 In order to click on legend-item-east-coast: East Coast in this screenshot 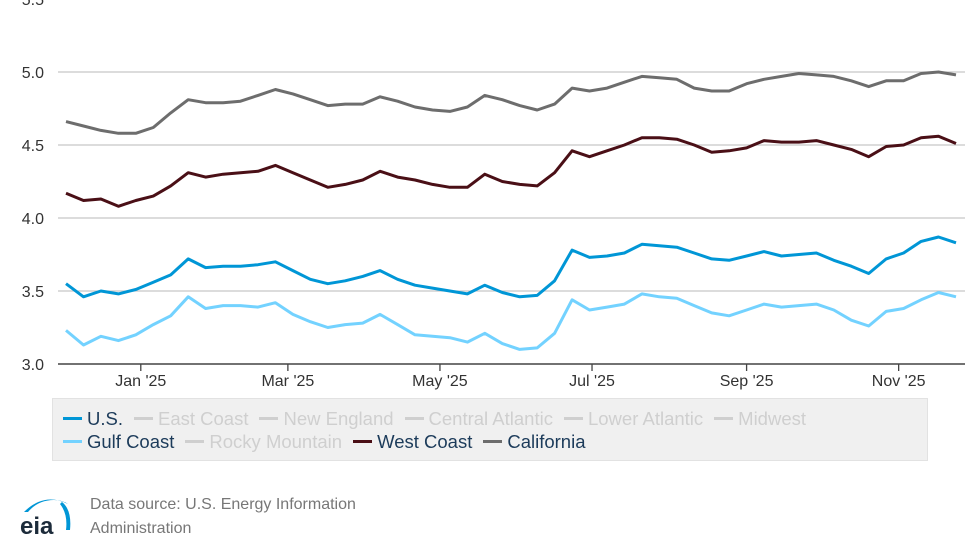, I will do `click(191, 418)`.